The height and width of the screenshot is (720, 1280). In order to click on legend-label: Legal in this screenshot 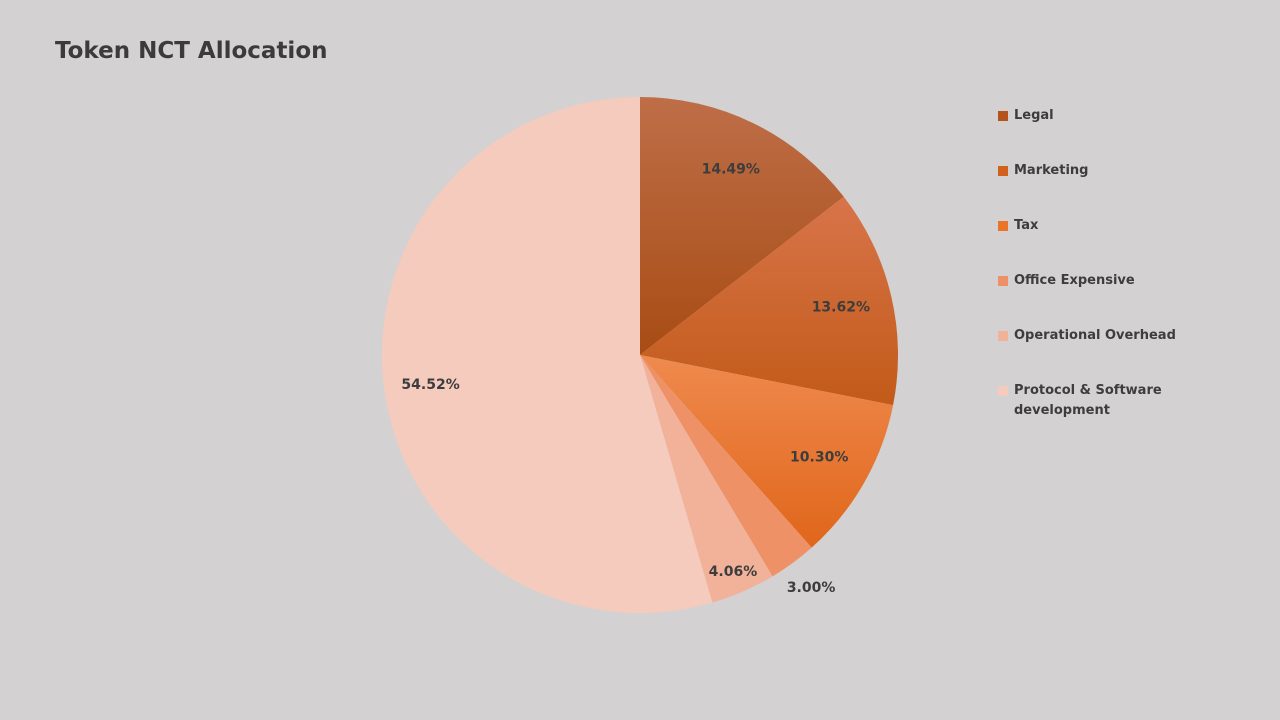, I will do `click(1034, 115)`.